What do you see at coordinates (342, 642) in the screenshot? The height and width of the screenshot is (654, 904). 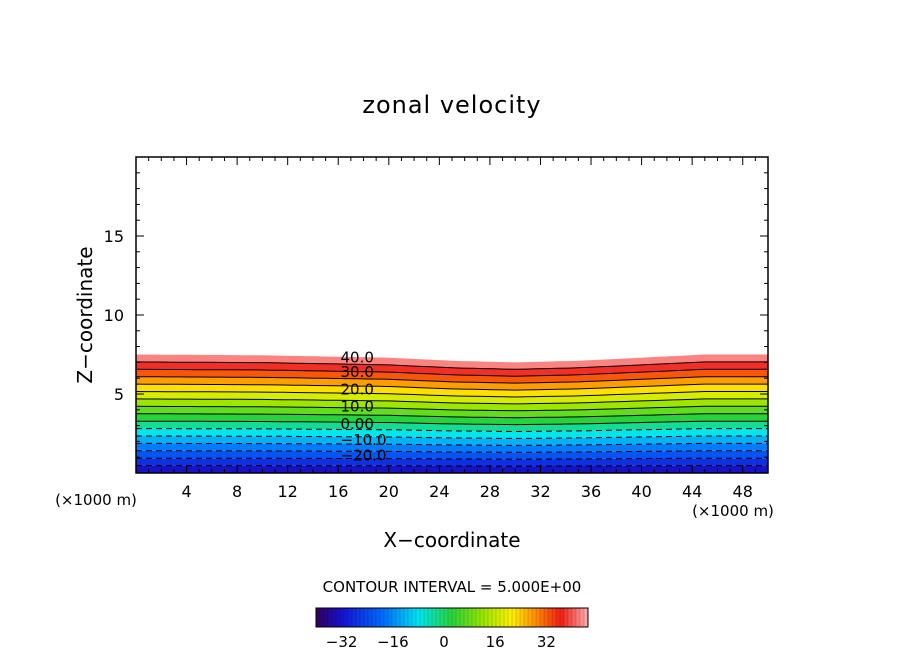 I see `colorbar-tick-label: −32` at bounding box center [342, 642].